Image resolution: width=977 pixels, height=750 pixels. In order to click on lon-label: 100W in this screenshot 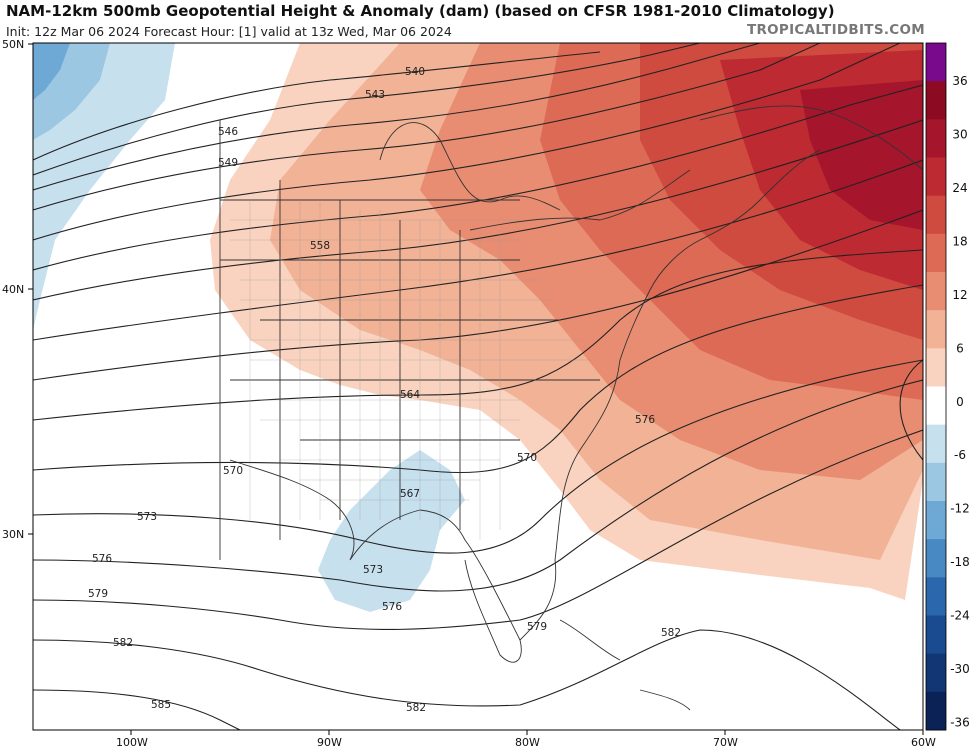, I will do `click(132, 742)`.